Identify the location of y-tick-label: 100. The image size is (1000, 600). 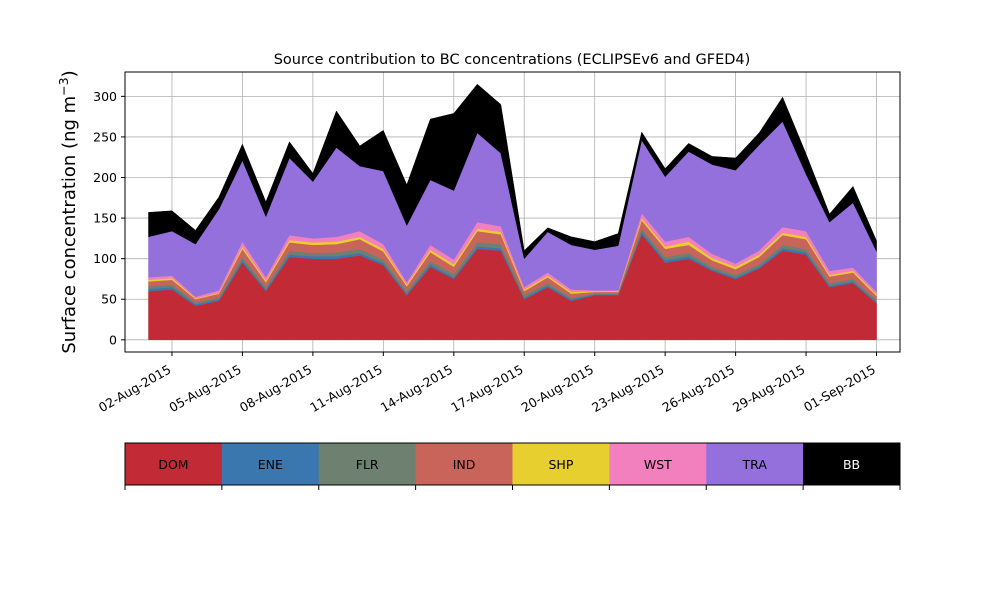
(105, 258).